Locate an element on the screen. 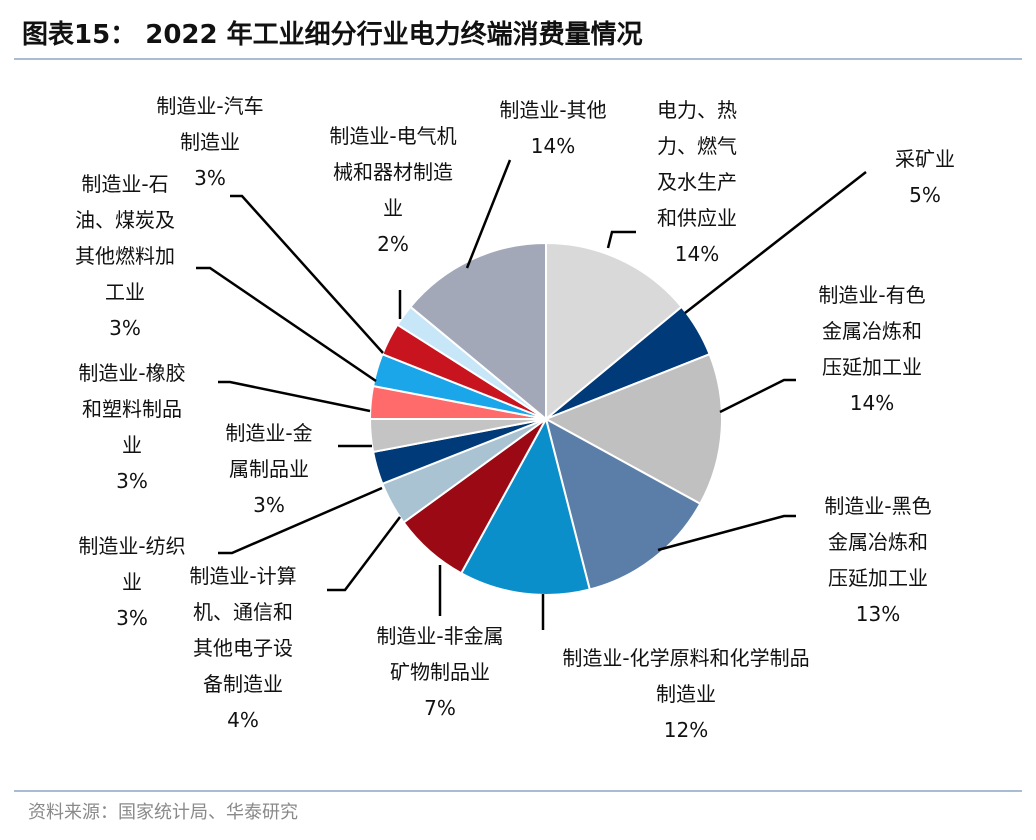  slice-label-6: 制造业-非金属矿物制品业 7% is located at coordinates (439, 672).